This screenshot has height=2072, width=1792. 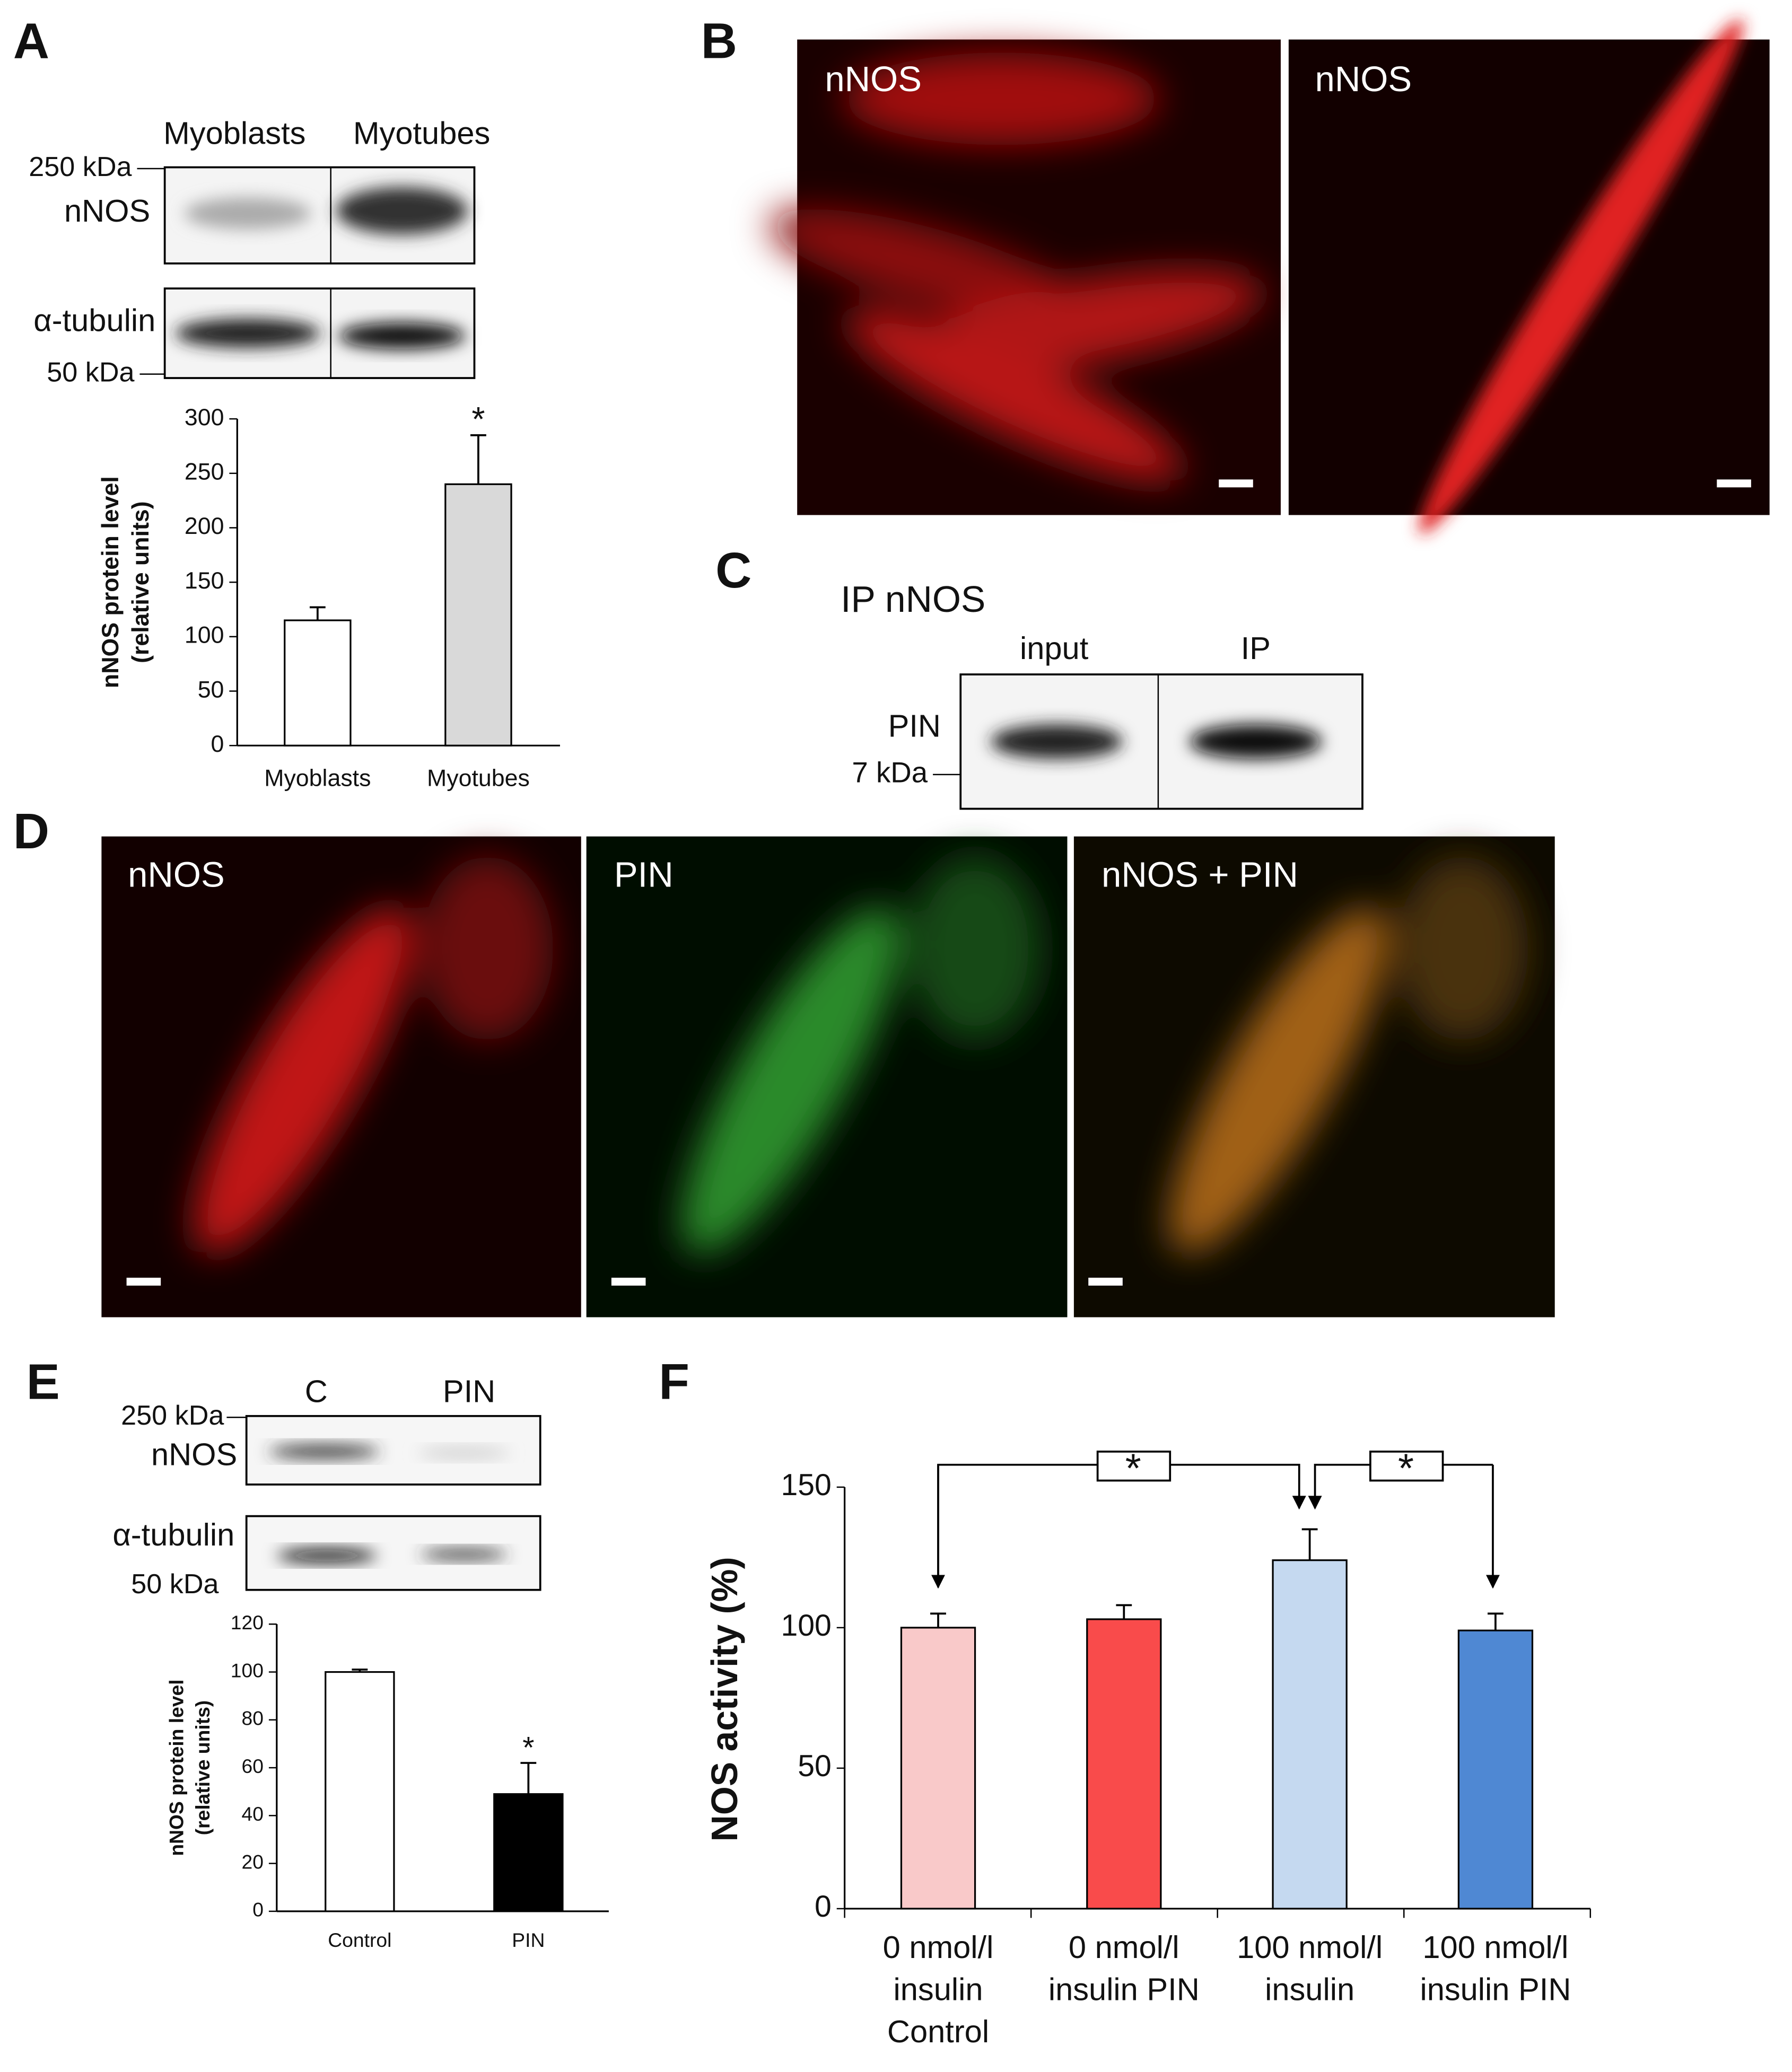 What do you see at coordinates (469, 1391) in the screenshot?
I see `lane-label: PIN` at bounding box center [469, 1391].